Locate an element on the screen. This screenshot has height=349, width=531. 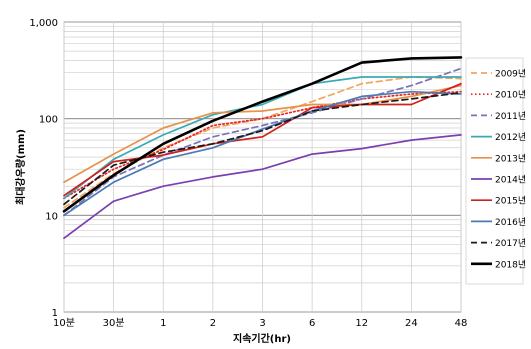
x-tick-label: 10분 is located at coordinates (64, 323).